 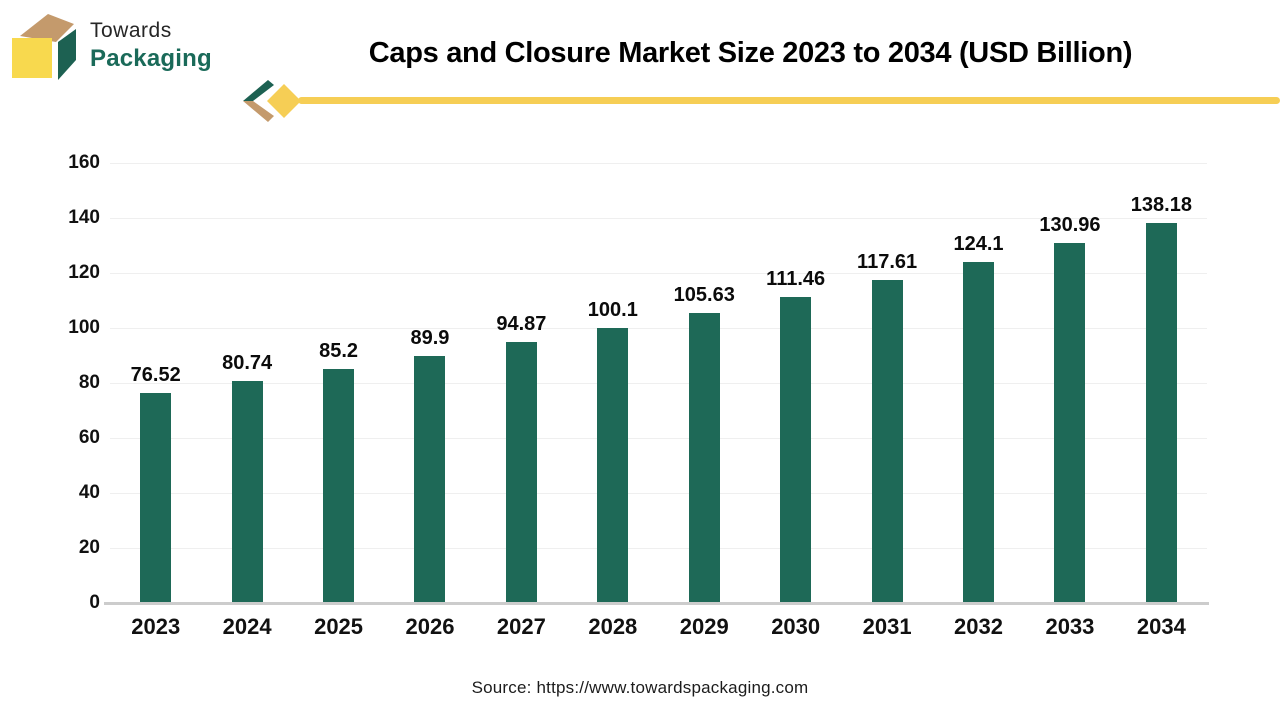 I want to click on y-axis-labels: 0 20 40 60 80 100 120 140 160, so click(x=50, y=382).